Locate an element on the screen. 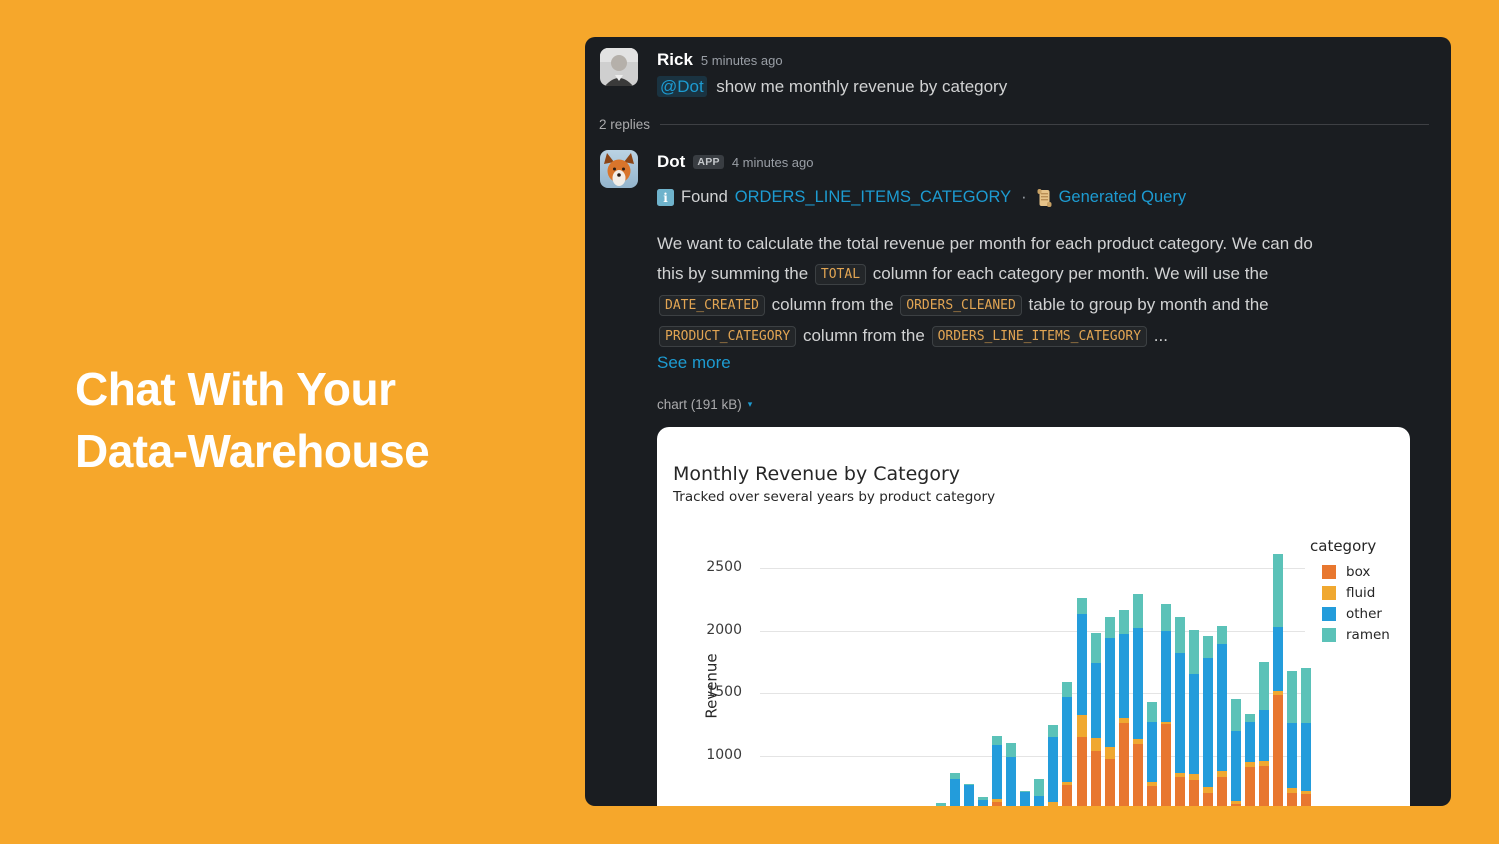 The image size is (1499, 844). author-name: Rick is located at coordinates (675, 59).